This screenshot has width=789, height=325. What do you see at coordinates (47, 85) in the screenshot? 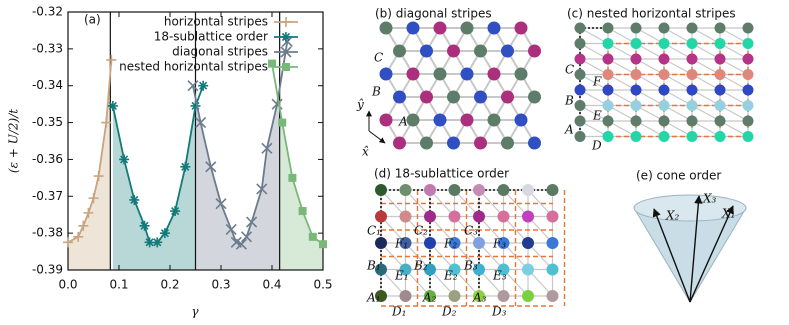
I see `y-tick-label: -0.34` at bounding box center [47, 85].